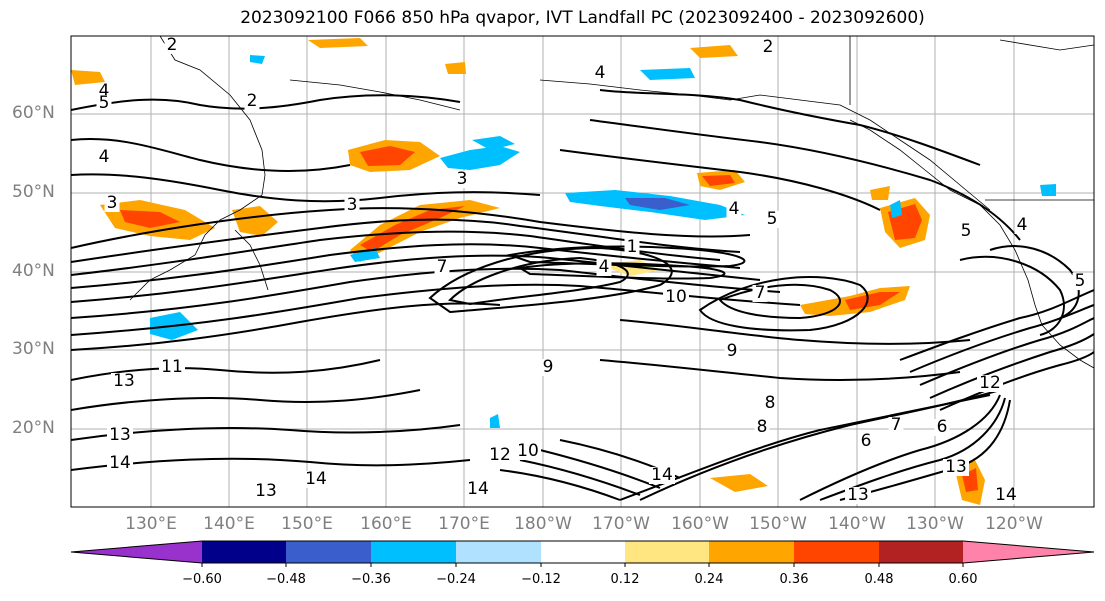 Image resolution: width=1105 pixels, height=601 pixels. Describe the element at coordinates (632, 247) in the screenshot. I see `contour-label: 1` at that location.